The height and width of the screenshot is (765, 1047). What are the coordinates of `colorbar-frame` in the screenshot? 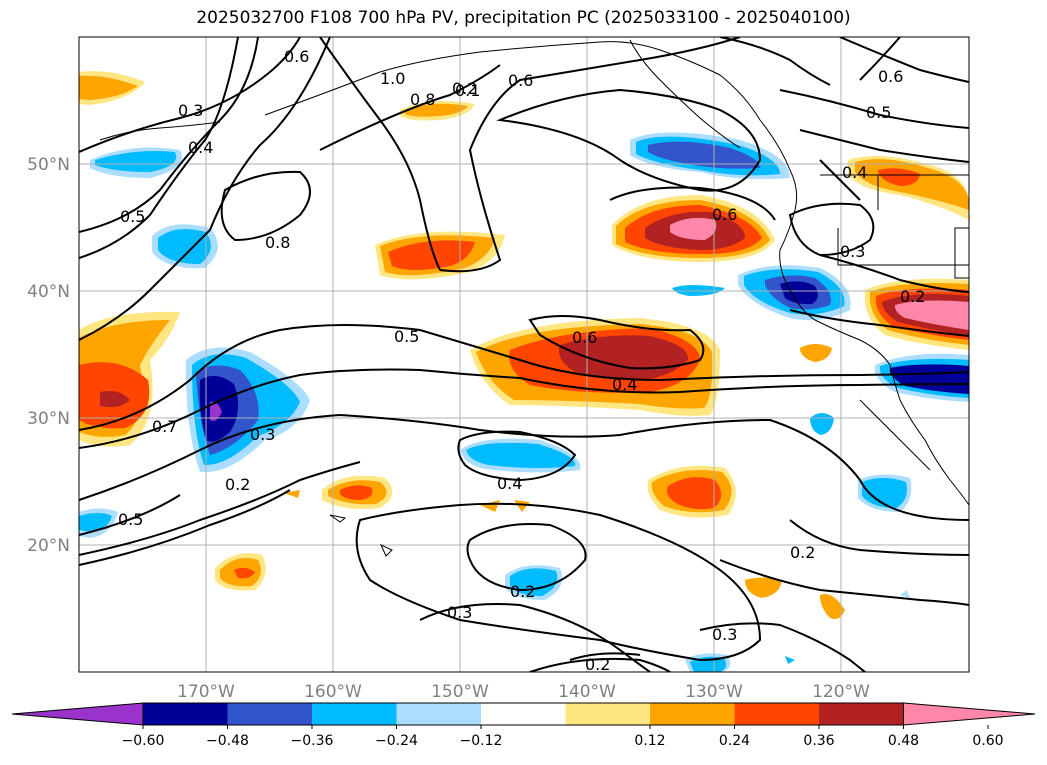 It's located at (523, 714).